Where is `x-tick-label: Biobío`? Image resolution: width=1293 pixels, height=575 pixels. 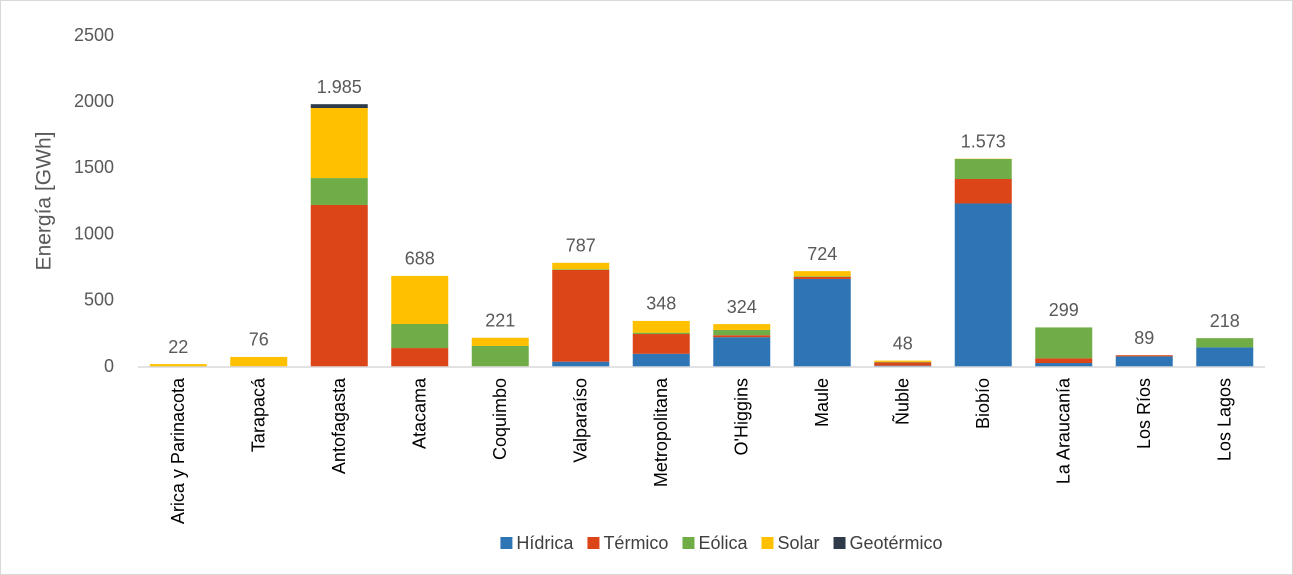
x-tick-label: Biobío is located at coordinates (983, 403).